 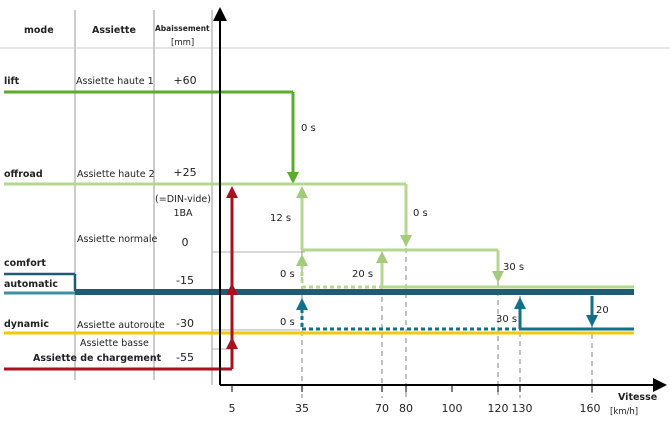 What do you see at coordinates (185, 357) in the screenshot?
I see `abaissement-chargement: -55` at bounding box center [185, 357].